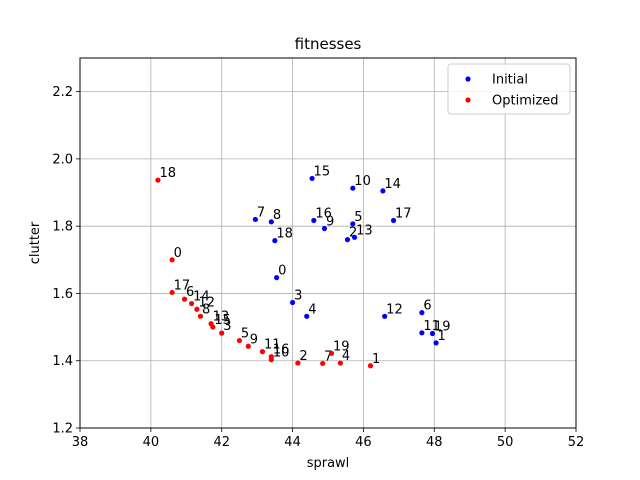 The image size is (640, 480). What do you see at coordinates (576, 442) in the screenshot?
I see `x-tick-label: 52` at bounding box center [576, 442].